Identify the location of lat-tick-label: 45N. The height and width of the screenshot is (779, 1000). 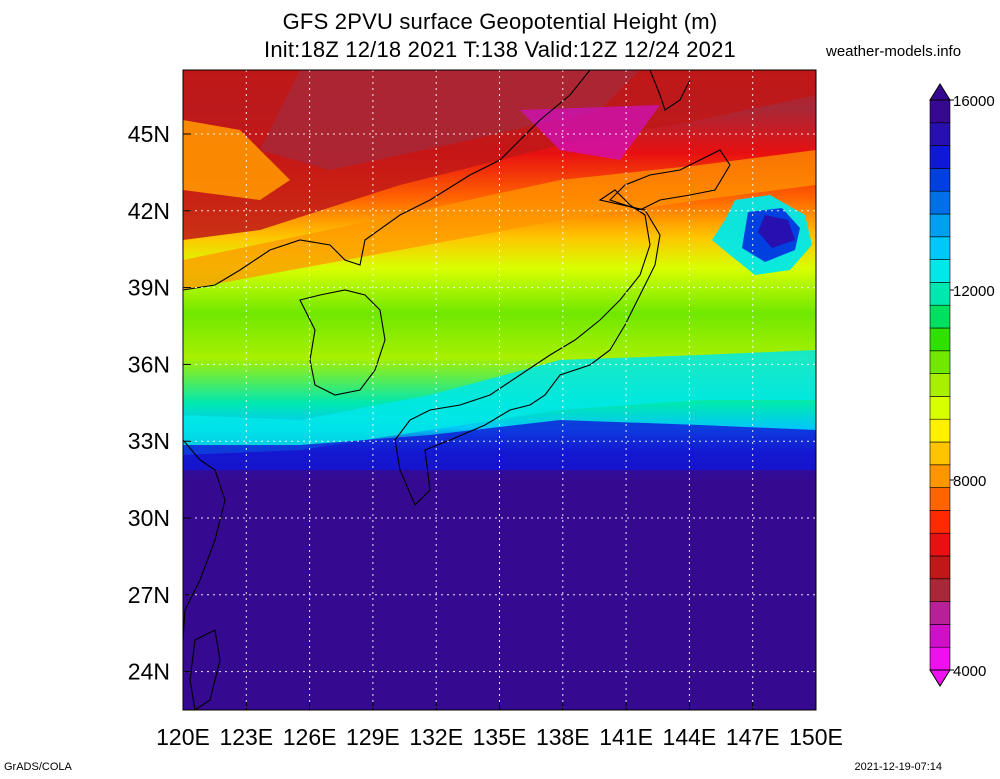
(149, 134).